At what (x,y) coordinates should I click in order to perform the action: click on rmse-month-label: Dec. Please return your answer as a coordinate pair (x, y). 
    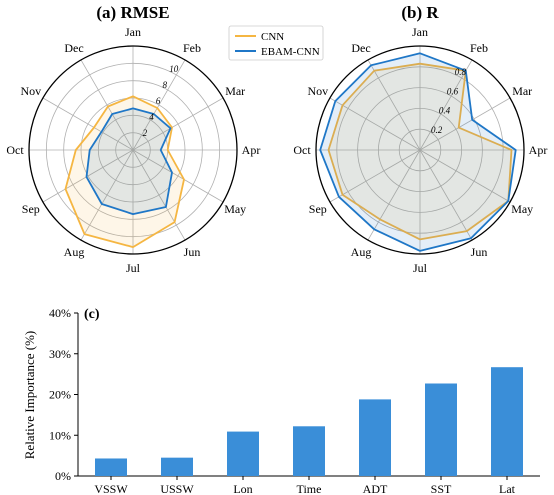
    Looking at the image, I should click on (73, 48).